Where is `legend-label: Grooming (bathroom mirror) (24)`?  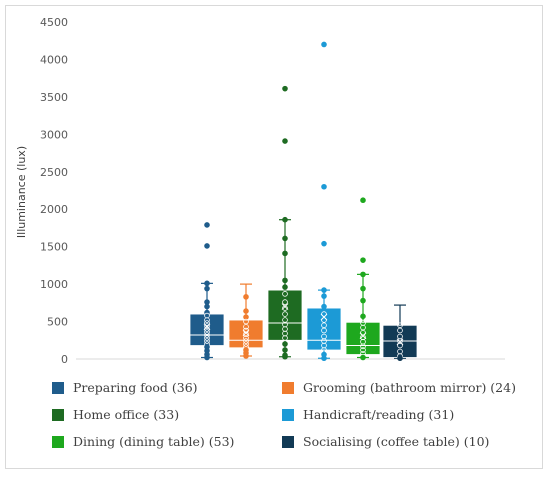
legend-label: Grooming (bathroom mirror) (24) is located at coordinates (409, 387).